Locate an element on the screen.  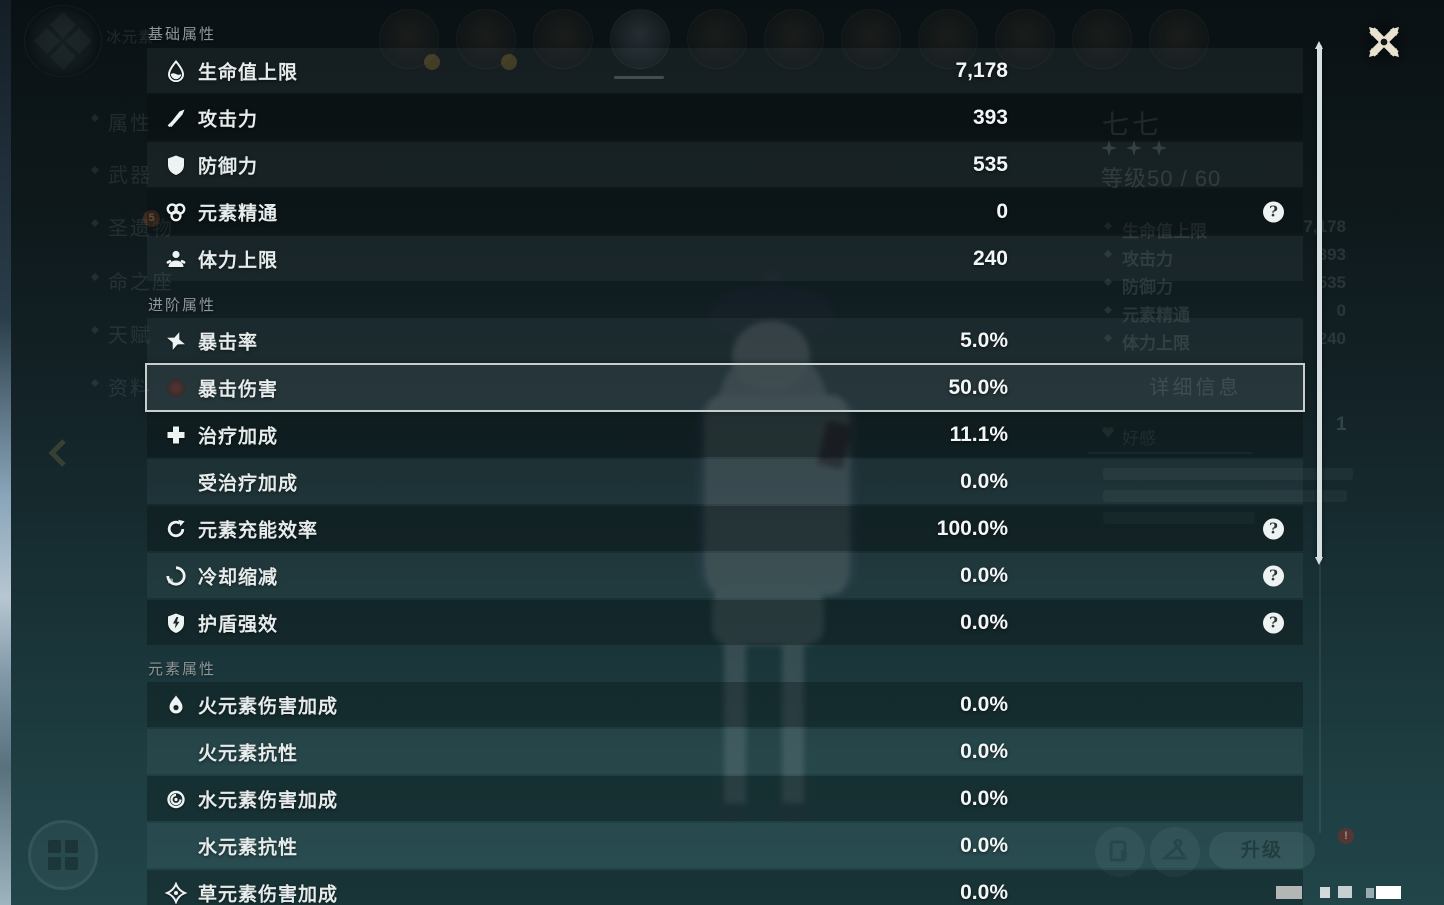
party-setup-button is located at coordinates (63, 855).